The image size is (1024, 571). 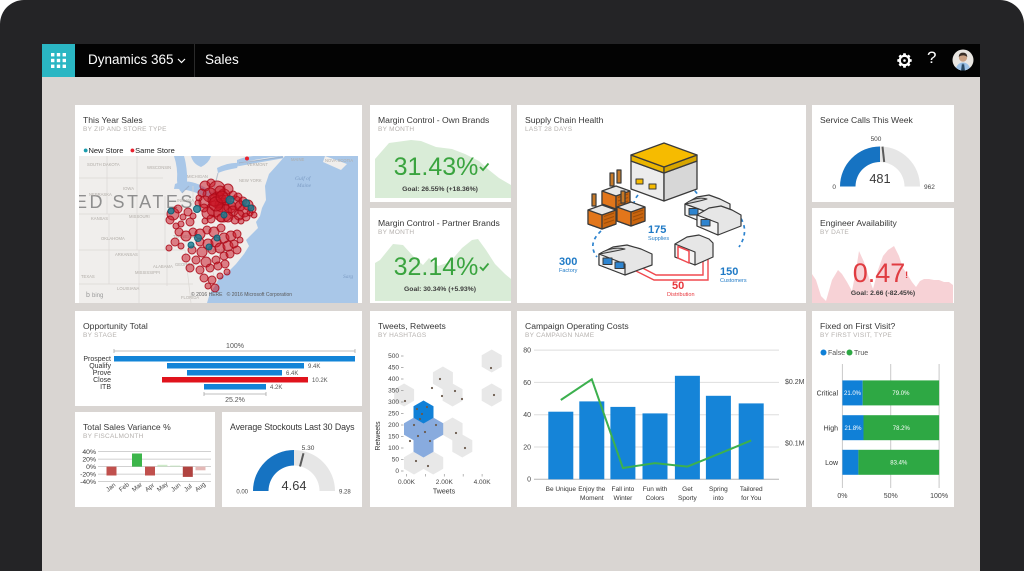 What do you see at coordinates (102, 380) in the screenshot?
I see `svg-text: Close` at bounding box center [102, 380].